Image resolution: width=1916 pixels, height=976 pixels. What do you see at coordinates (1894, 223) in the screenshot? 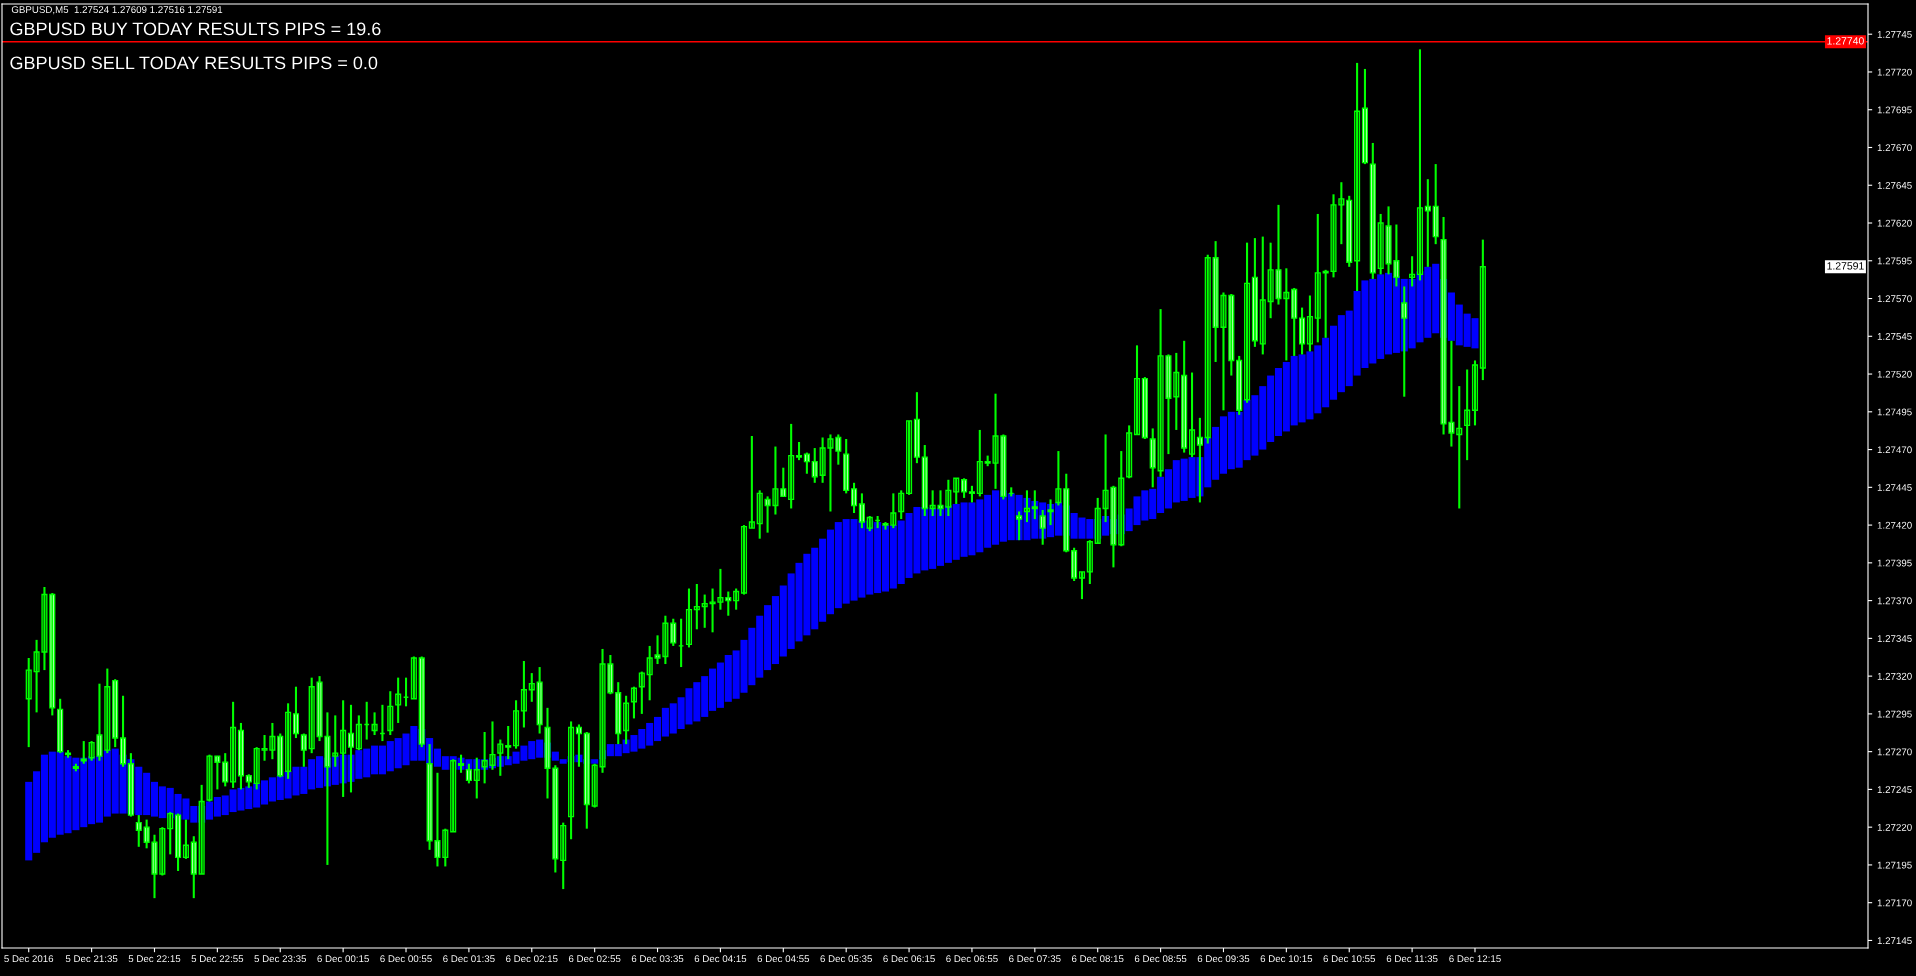
I see `y-tick-label: 1.27620` at bounding box center [1894, 223].